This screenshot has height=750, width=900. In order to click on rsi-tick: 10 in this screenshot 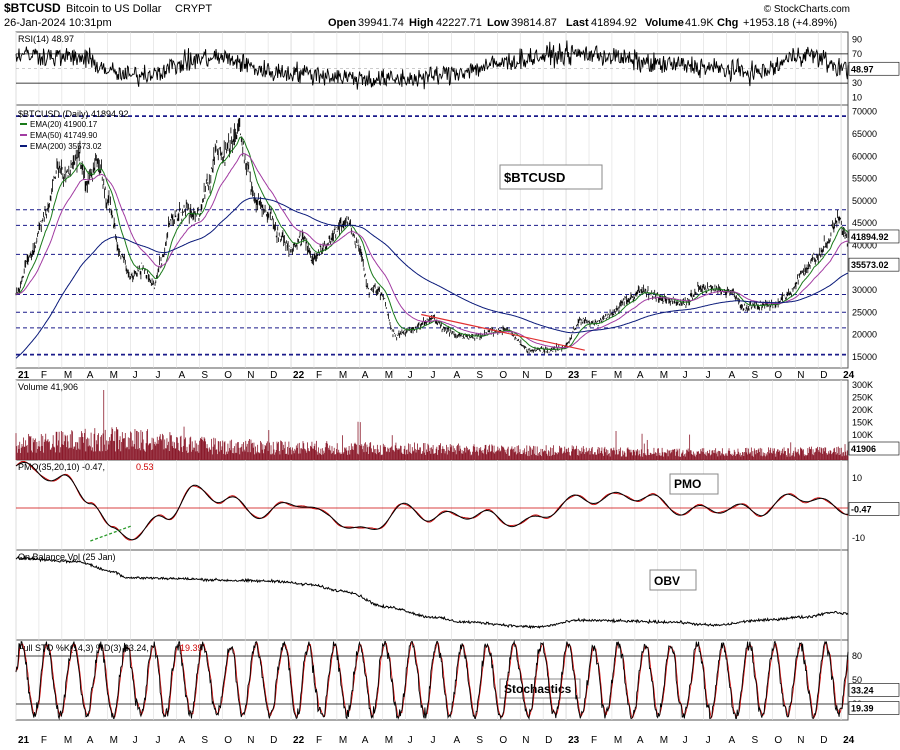, I will do `click(857, 98)`.